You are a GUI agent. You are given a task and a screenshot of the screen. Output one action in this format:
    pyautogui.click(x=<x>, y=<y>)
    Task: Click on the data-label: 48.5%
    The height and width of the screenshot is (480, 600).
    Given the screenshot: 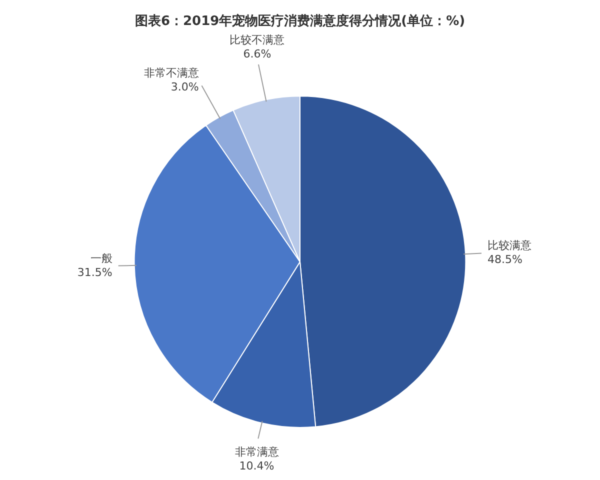 What is the action you would take?
    pyautogui.click(x=504, y=259)
    